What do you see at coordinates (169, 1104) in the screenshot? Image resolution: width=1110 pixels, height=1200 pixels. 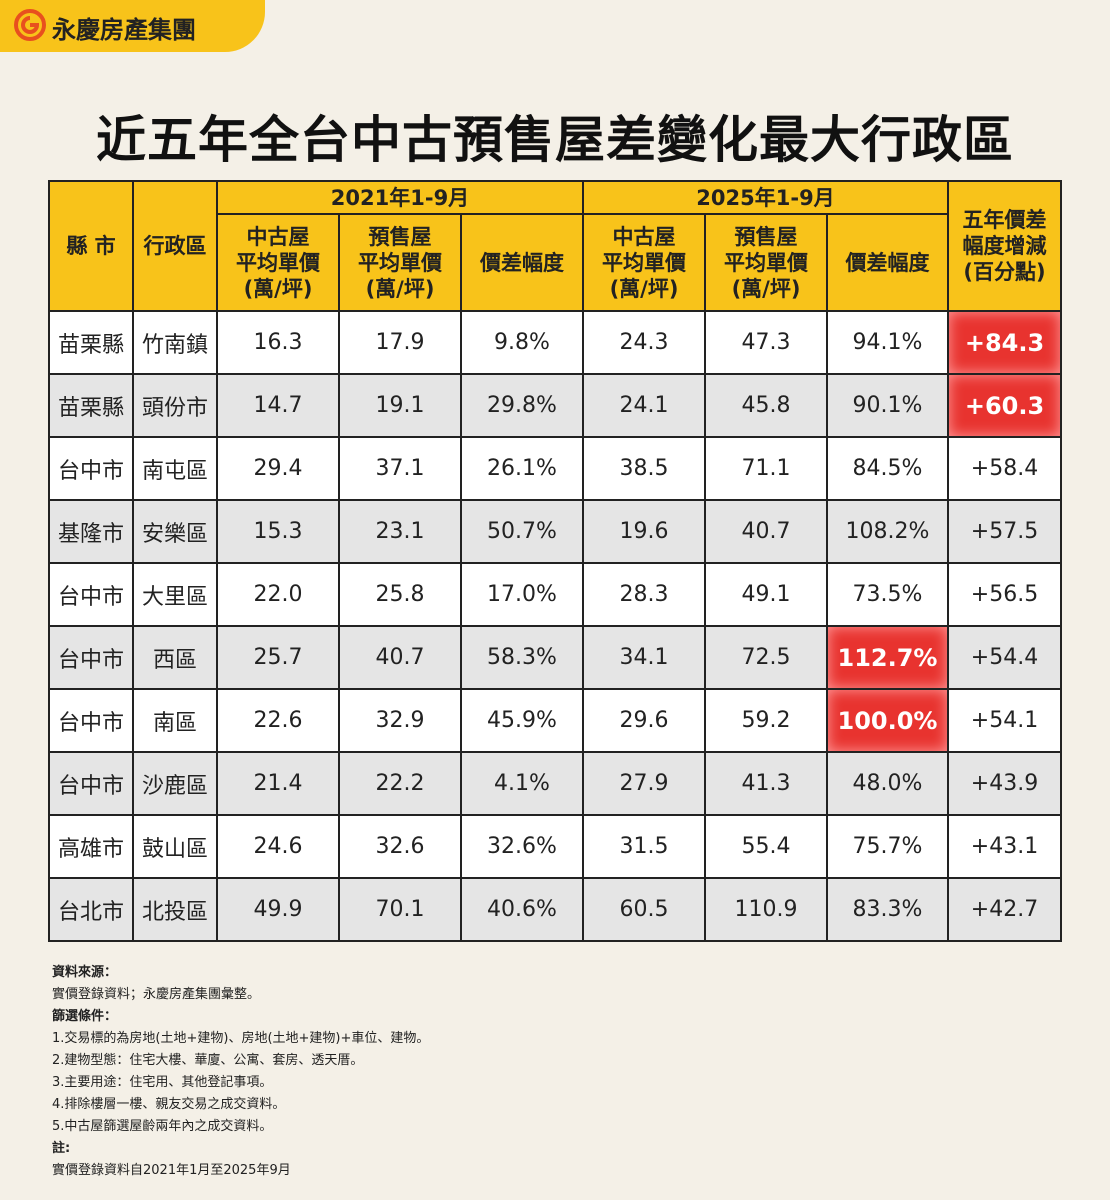 I see `note-line: 4.排除樓層一樓、親友交易之成交資料。` at bounding box center [169, 1104].